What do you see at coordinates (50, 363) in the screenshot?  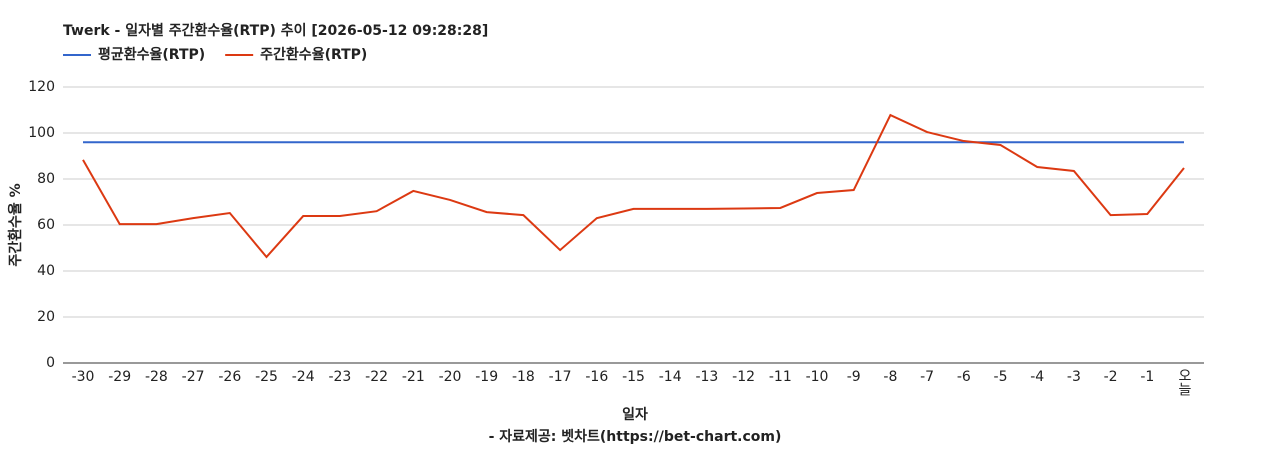 I see `y-tick-label: 0` at bounding box center [50, 363].